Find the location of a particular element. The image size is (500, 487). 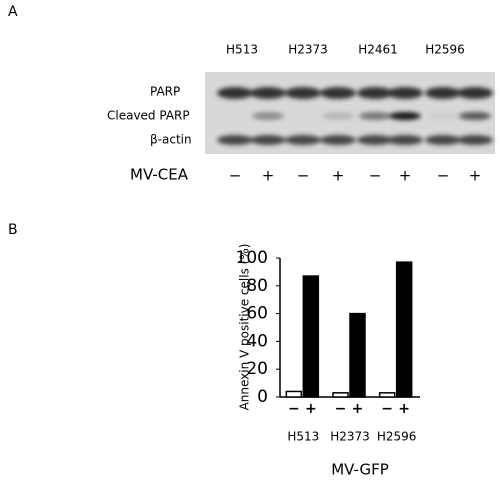

y-tick-label: 80 is located at coordinates (257, 286).